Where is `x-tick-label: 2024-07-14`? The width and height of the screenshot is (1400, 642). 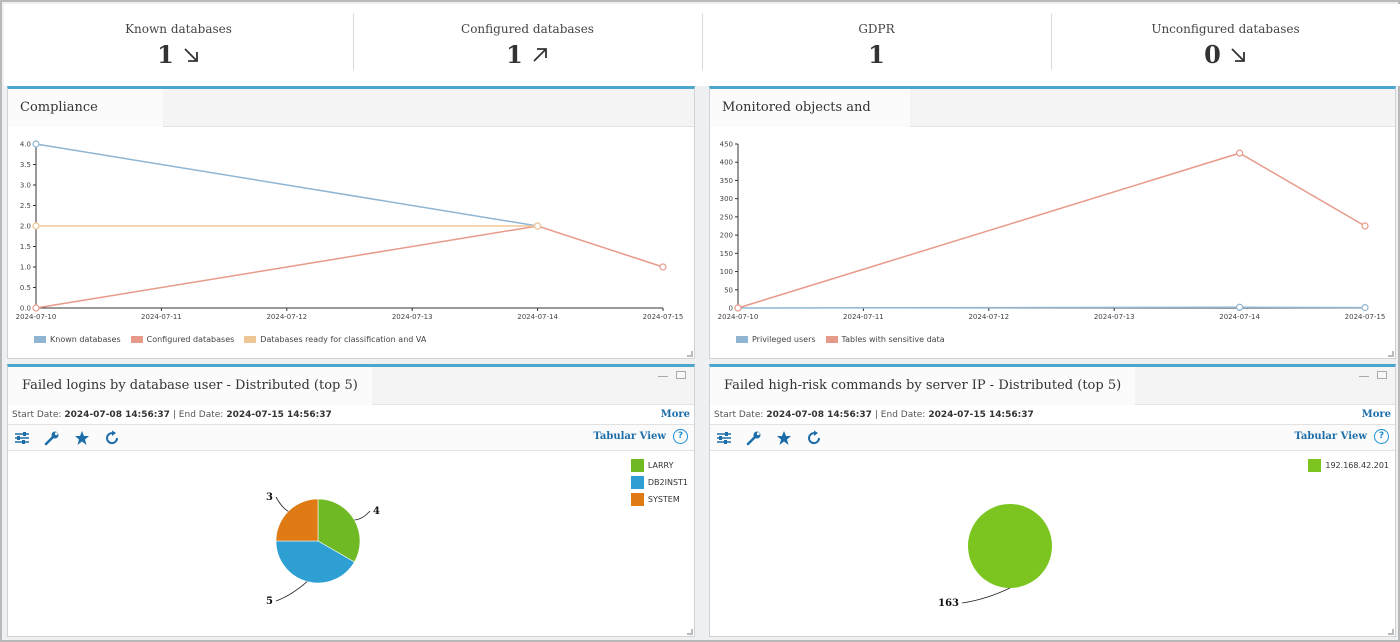 x-tick-label: 2024-07-14 is located at coordinates (1239, 317).